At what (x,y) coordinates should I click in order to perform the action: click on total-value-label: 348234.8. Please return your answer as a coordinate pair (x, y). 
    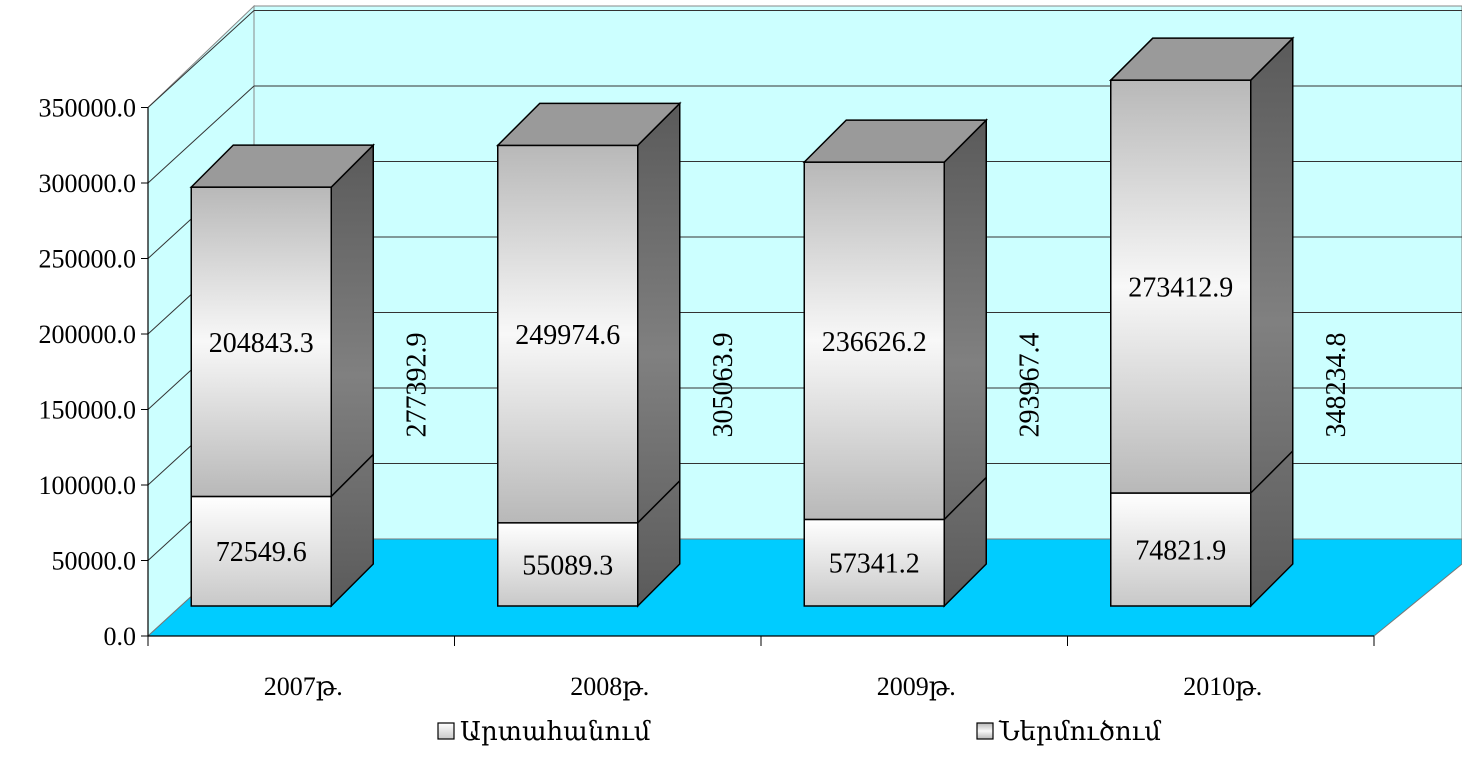
    Looking at the image, I should click on (1336, 385).